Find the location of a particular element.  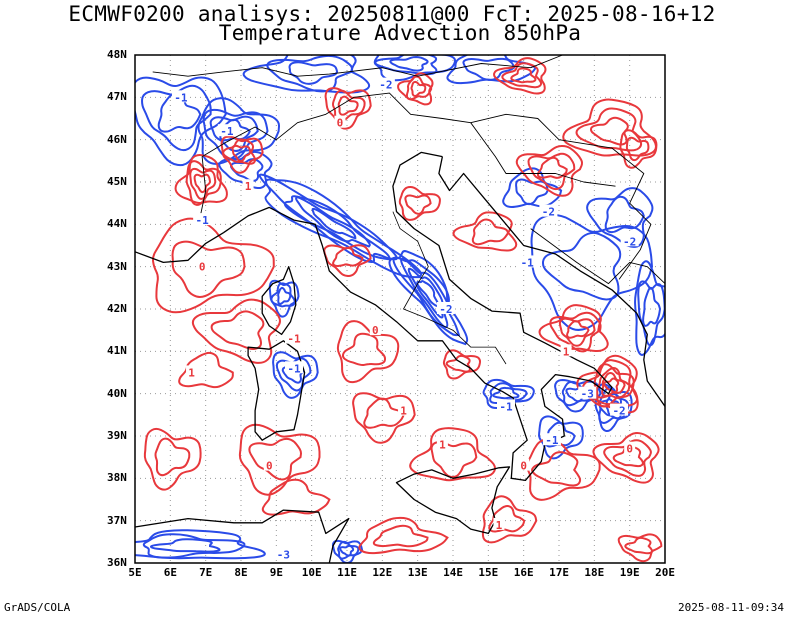

latitude-tick-label: 44N is located at coordinates (117, 224).